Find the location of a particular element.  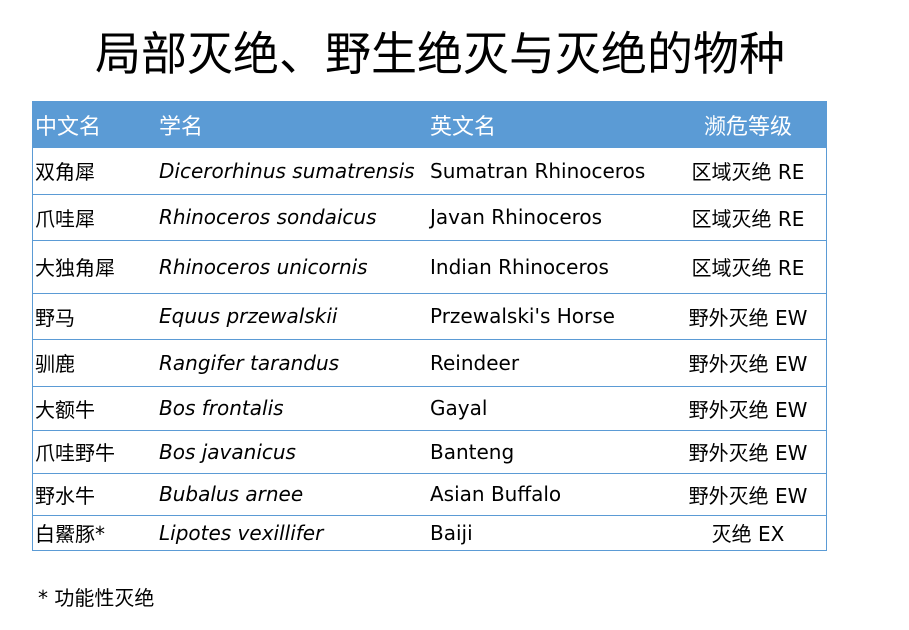

table-row: 大额牛 Bos frontalis Gayal 野外灭绝 EW is located at coordinates (429, 408).